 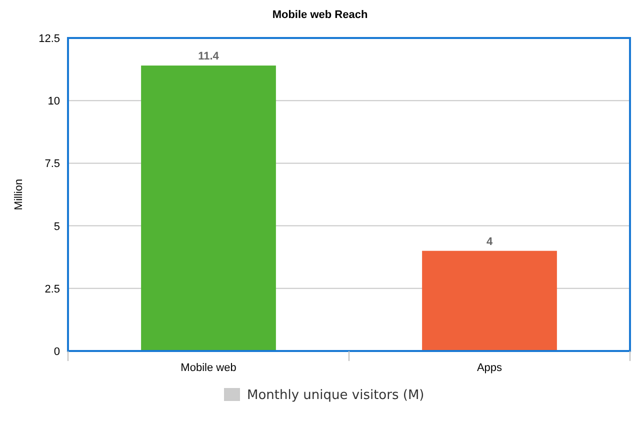 What do you see at coordinates (19, 194) in the screenshot?
I see `y-axis-title: Million` at bounding box center [19, 194].